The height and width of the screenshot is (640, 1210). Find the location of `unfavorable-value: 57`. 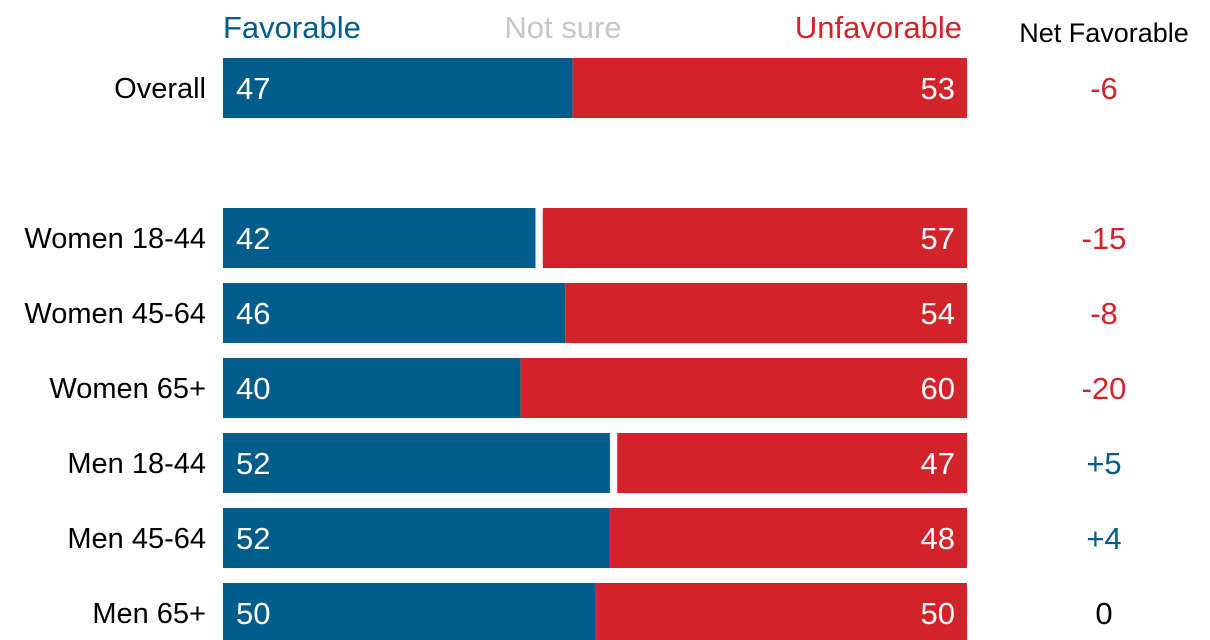

unfavorable-value: 57 is located at coordinates (938, 238).